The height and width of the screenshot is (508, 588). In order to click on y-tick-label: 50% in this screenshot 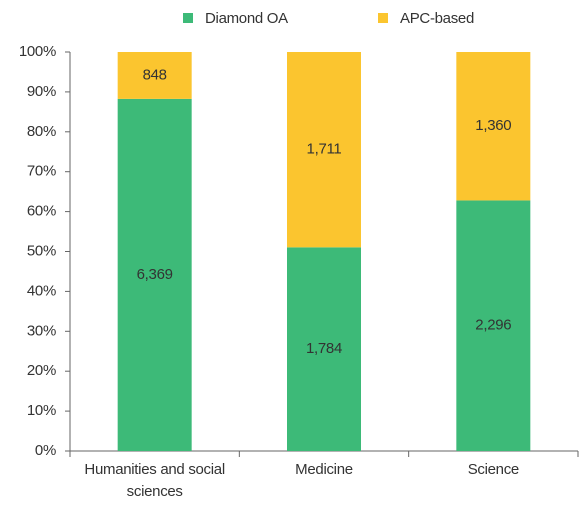, I will do `click(41, 250)`.